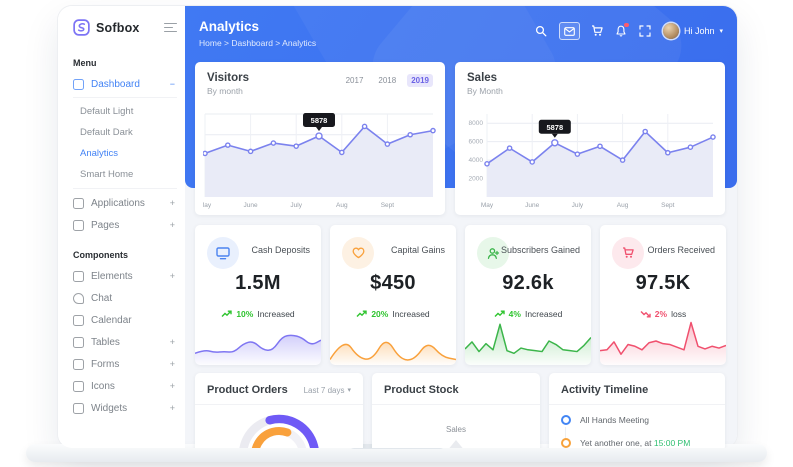  I want to click on subscribers-sparkline, so click(528, 339).